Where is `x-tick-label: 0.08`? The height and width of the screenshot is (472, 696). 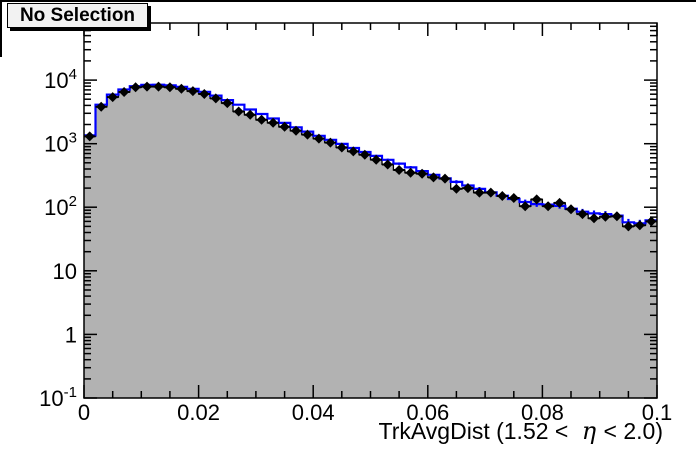 x-tick-label: 0.08 is located at coordinates (542, 412).